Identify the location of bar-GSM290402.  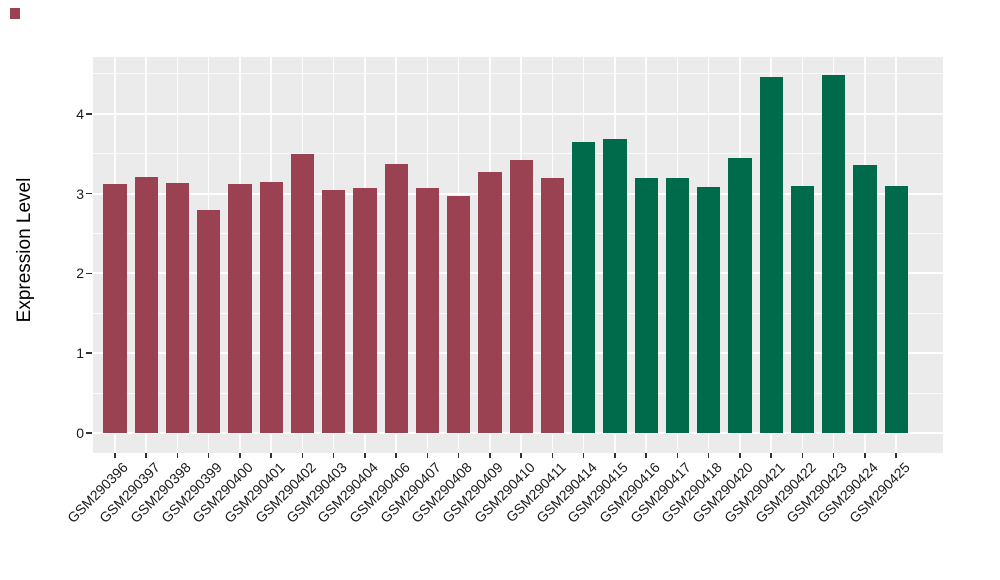
(302, 293).